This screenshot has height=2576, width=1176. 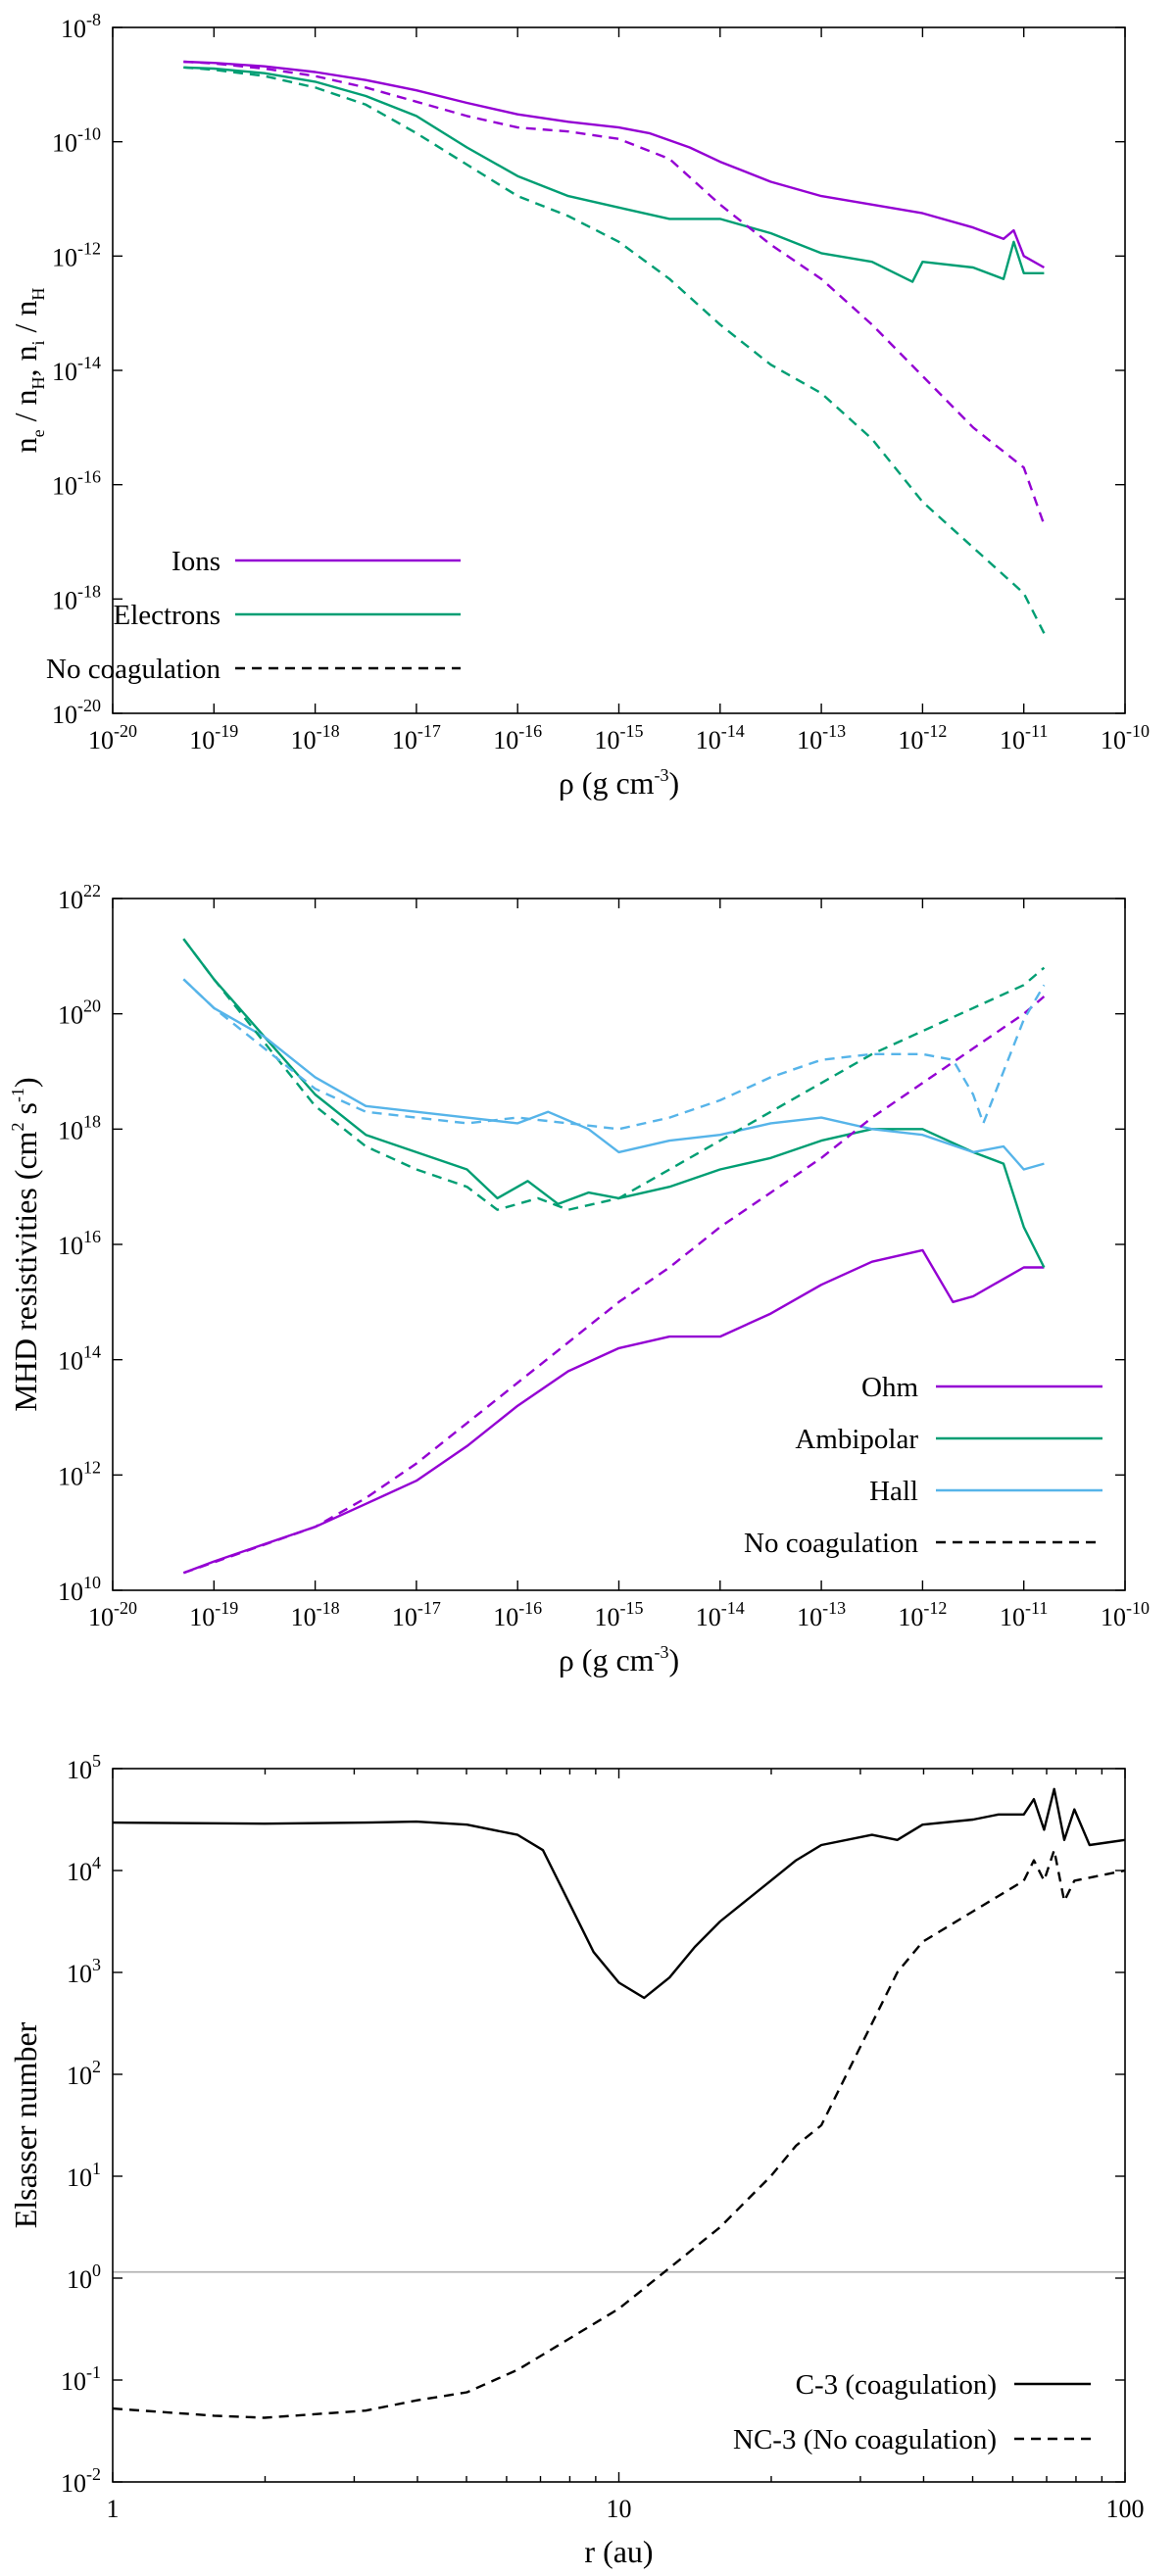 I want to click on y-tick-label: 10⁻¹⁰, so click(x=76, y=141).